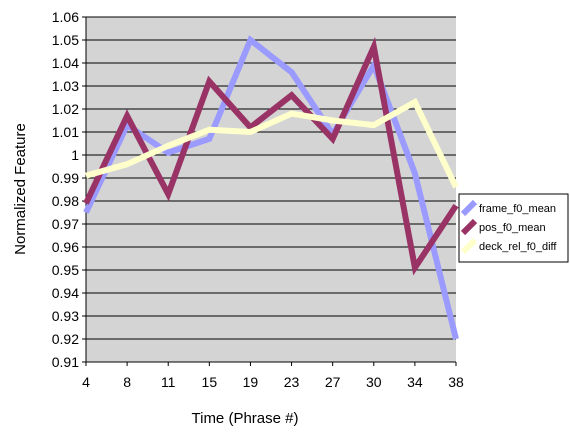 Image resolution: width=570 pixels, height=435 pixels. What do you see at coordinates (518, 247) in the screenshot?
I see `legend-label: deck_rel_f0_diff` at bounding box center [518, 247].